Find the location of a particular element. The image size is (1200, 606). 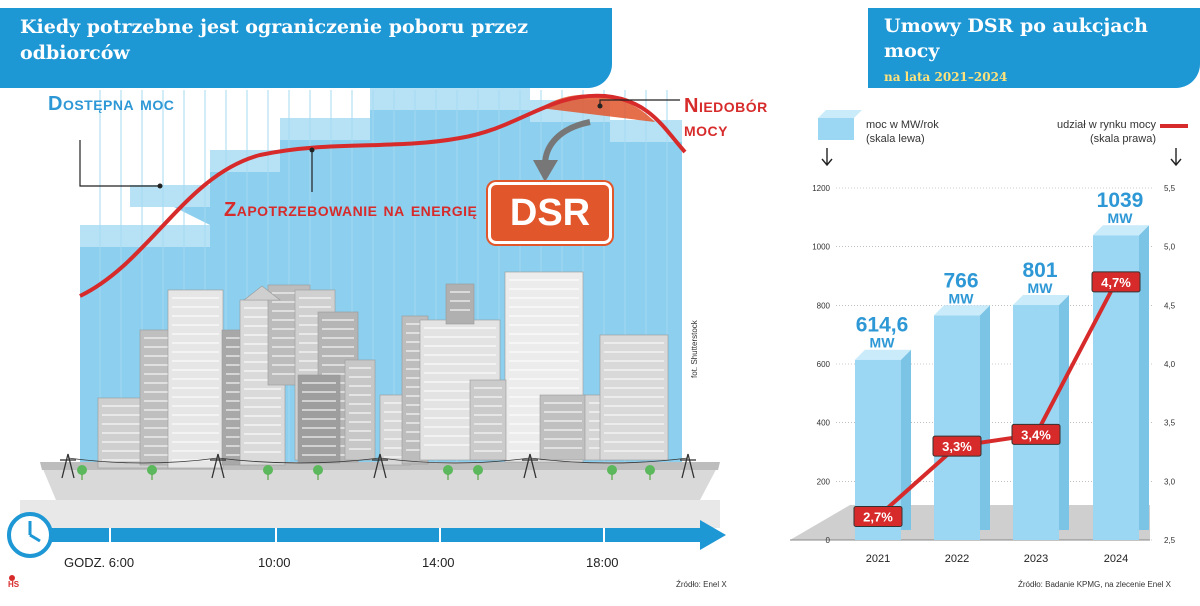

left-source: Źródło: Enel X is located at coordinates (701, 584).